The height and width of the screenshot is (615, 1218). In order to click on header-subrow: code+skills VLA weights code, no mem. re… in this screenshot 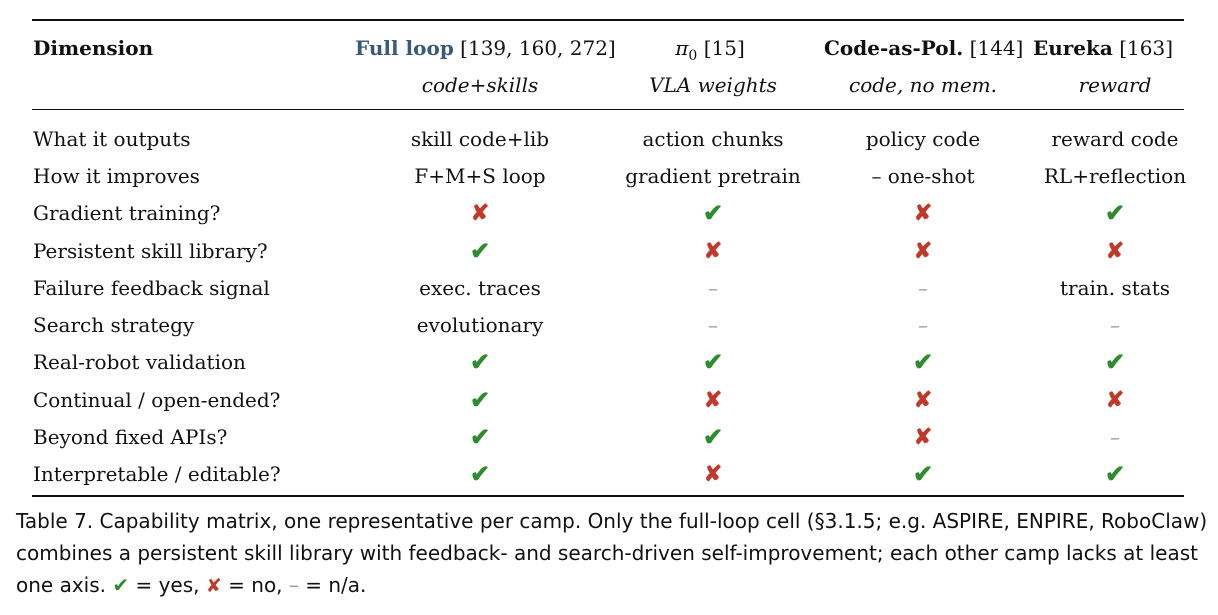, I will do `click(609, 85)`.